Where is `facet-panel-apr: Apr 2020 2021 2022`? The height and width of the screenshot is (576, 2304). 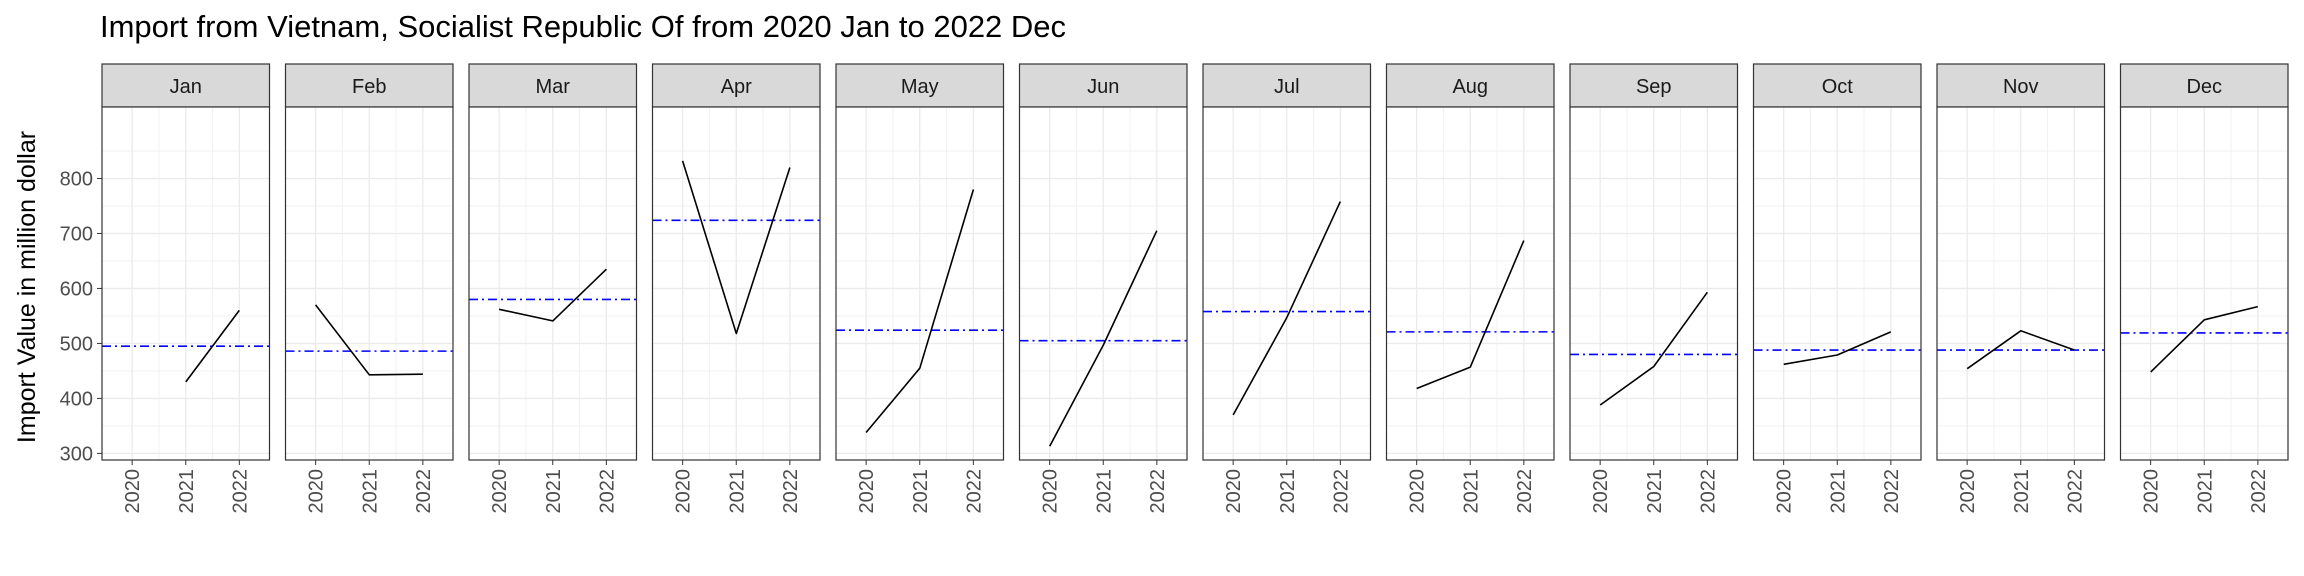 facet-panel-apr: Apr 2020 2021 2022 is located at coordinates (736, 288).